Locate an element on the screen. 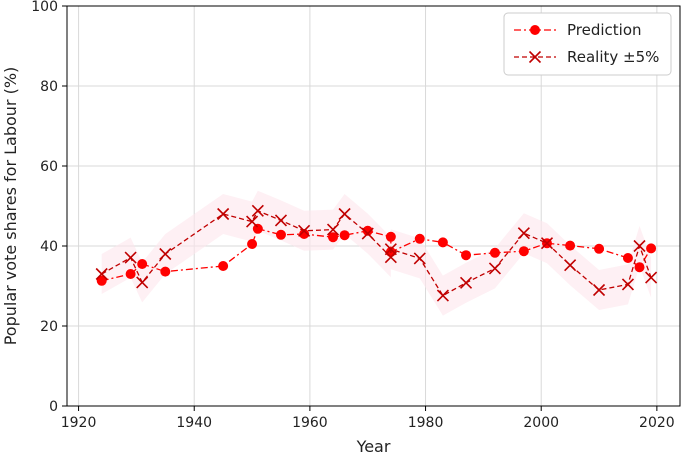 The width and height of the screenshot is (685, 456). y-tick-label: 40 is located at coordinates (49, 247).